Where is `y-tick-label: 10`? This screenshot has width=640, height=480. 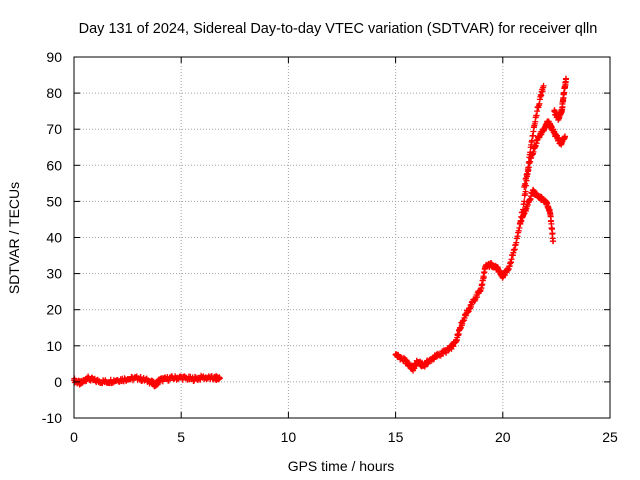
y-tick-label: 10 is located at coordinates (54, 346).